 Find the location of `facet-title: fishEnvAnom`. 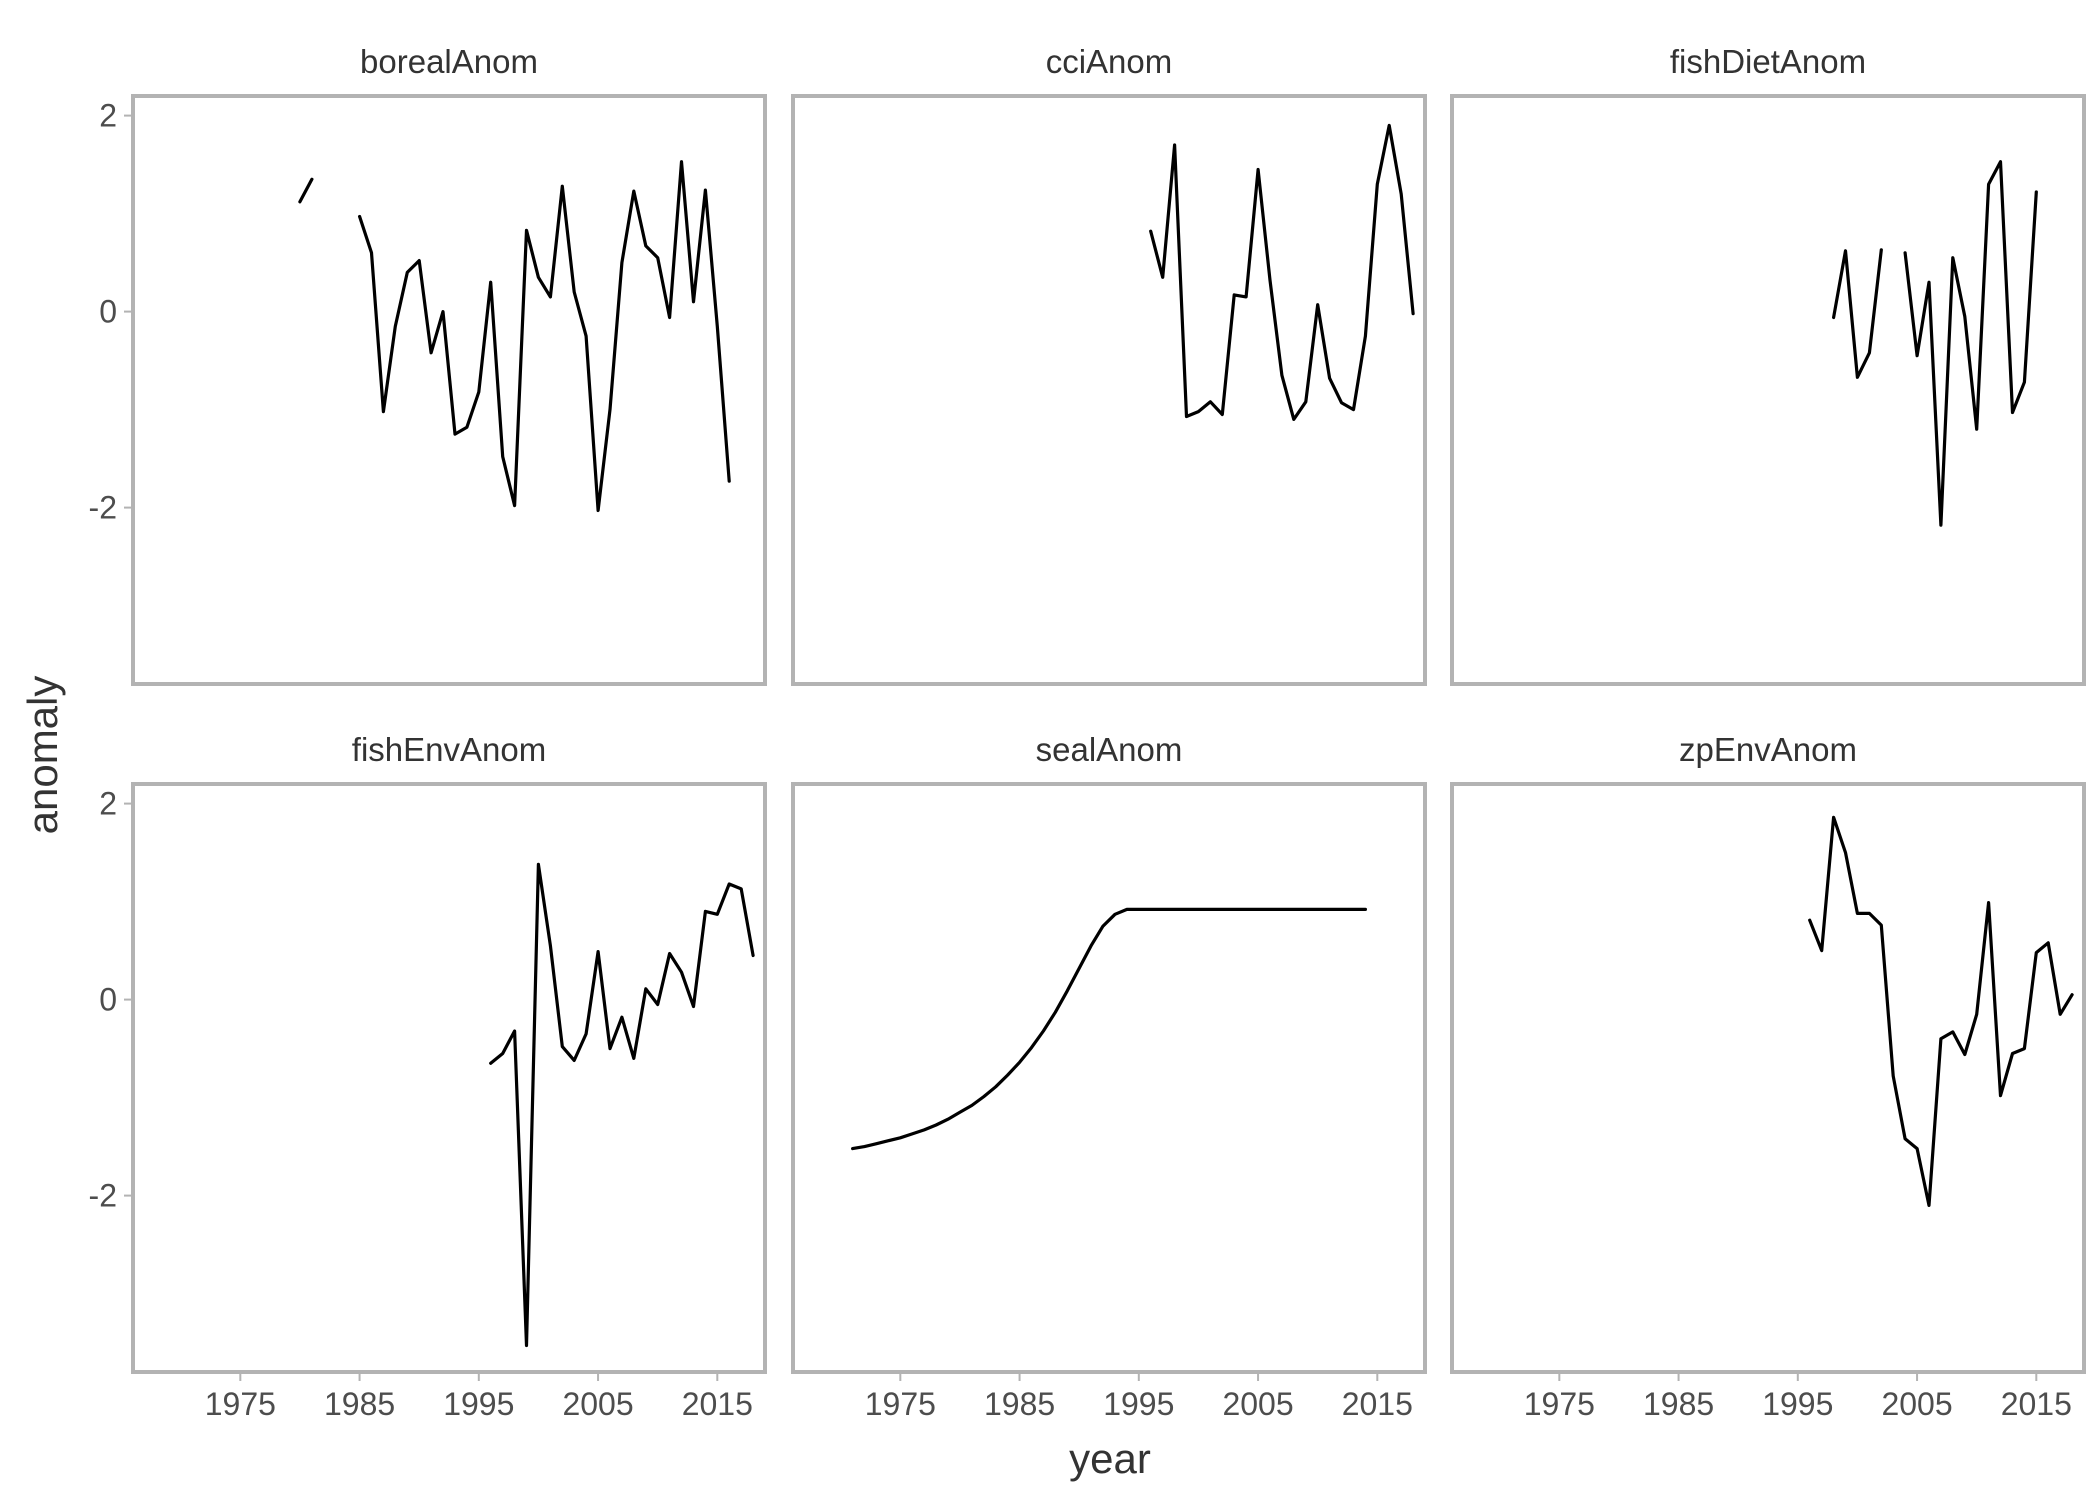

facet-title: fishEnvAnom is located at coordinates (449, 749).